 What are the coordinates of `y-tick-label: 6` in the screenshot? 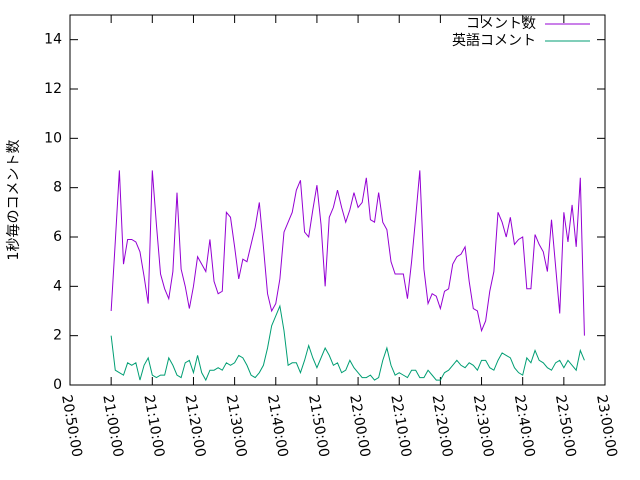 It's located at (57, 237).